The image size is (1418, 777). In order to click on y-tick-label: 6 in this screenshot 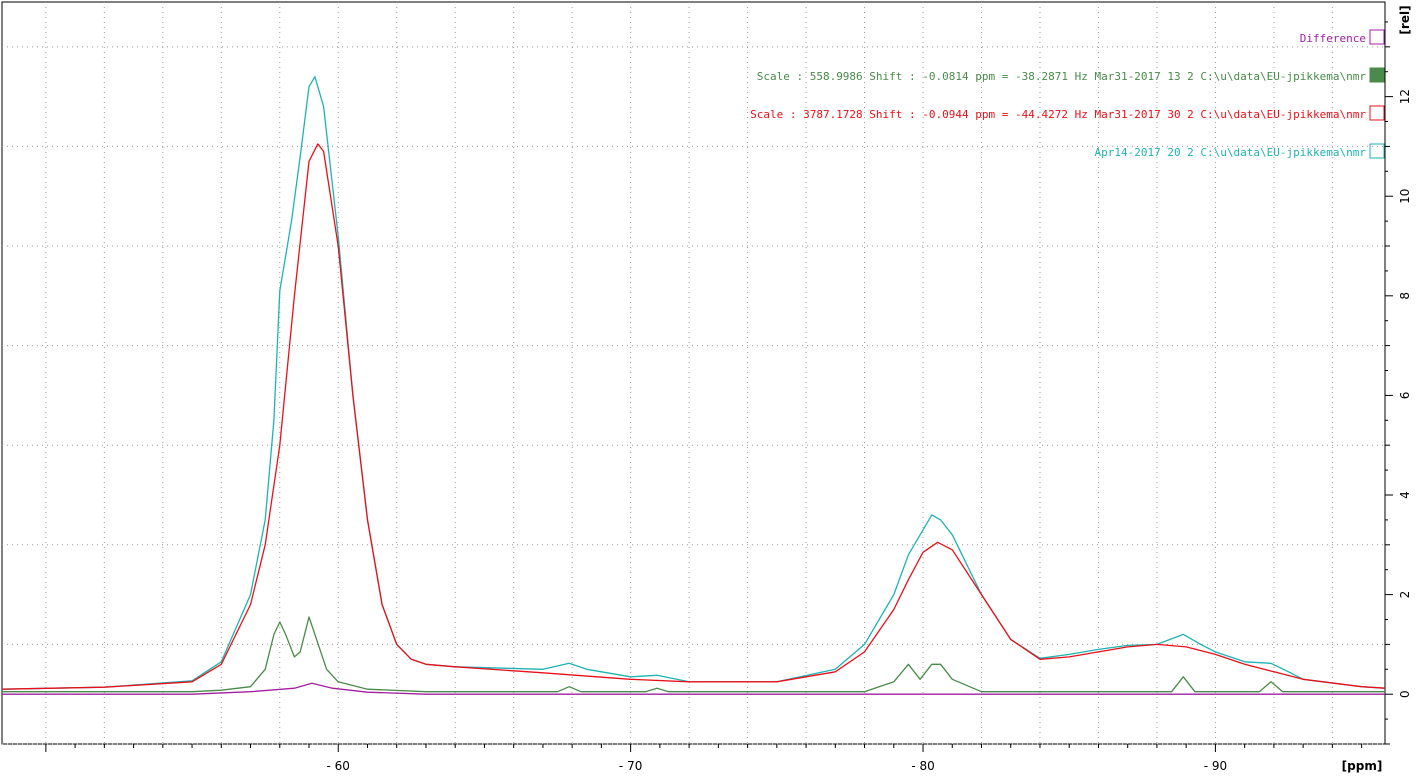, I will do `click(1405, 396)`.